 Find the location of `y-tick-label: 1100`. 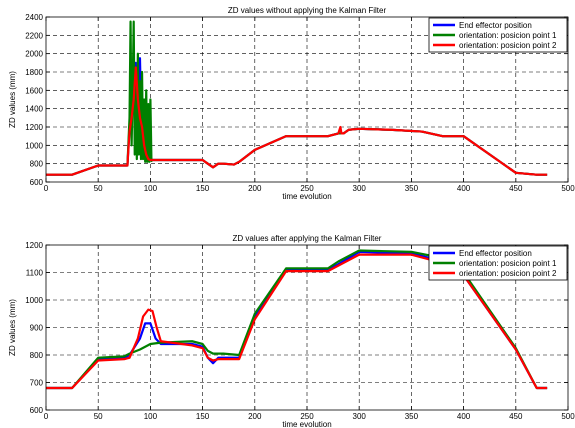

y-tick-label: 1100 is located at coordinates (35, 273).